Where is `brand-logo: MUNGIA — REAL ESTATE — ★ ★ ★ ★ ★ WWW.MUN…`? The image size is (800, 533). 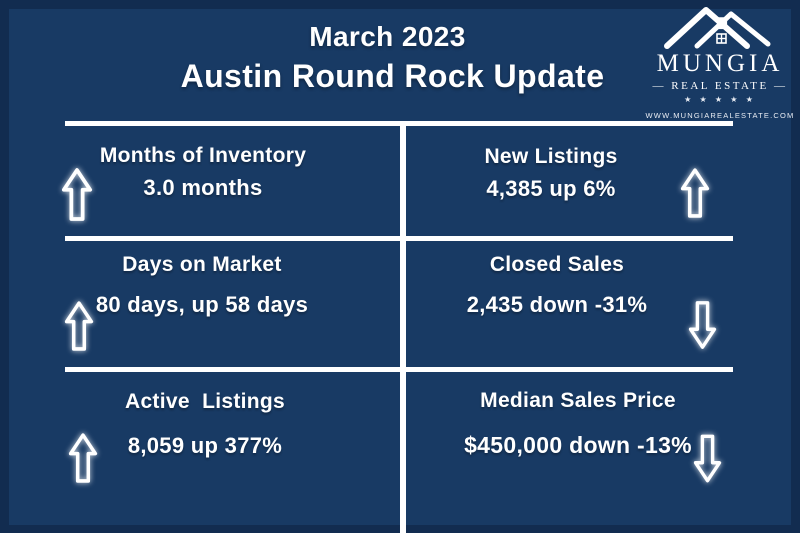 brand-logo: MUNGIA — REAL ESTATE — ★ ★ ★ ★ ★ WWW.MUN… is located at coordinates (720, 63).